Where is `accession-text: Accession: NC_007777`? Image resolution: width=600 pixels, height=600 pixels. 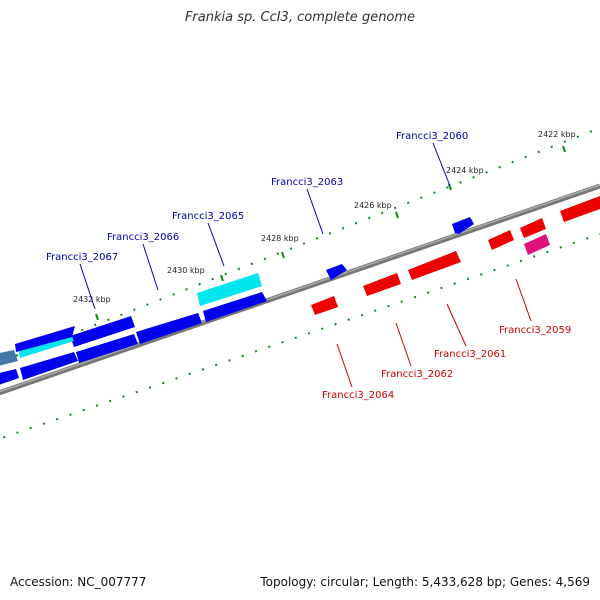 accession-text: Accession: NC_007777 is located at coordinates (78, 582).